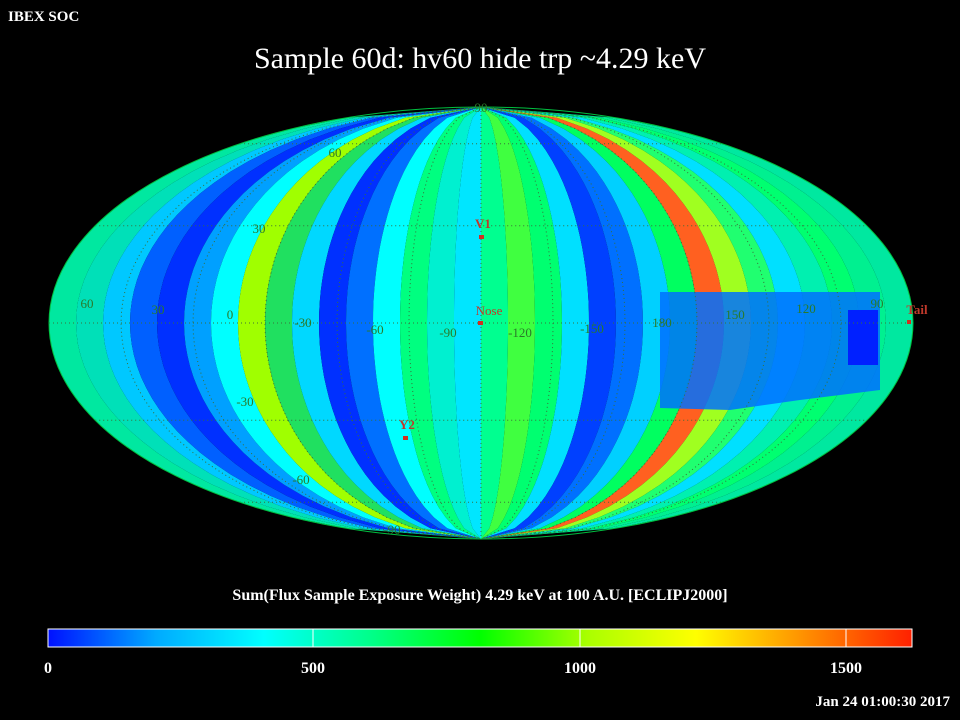 The image size is (960, 720). What do you see at coordinates (158, 309) in the screenshot?
I see `lon-label-30: 30` at bounding box center [158, 309].